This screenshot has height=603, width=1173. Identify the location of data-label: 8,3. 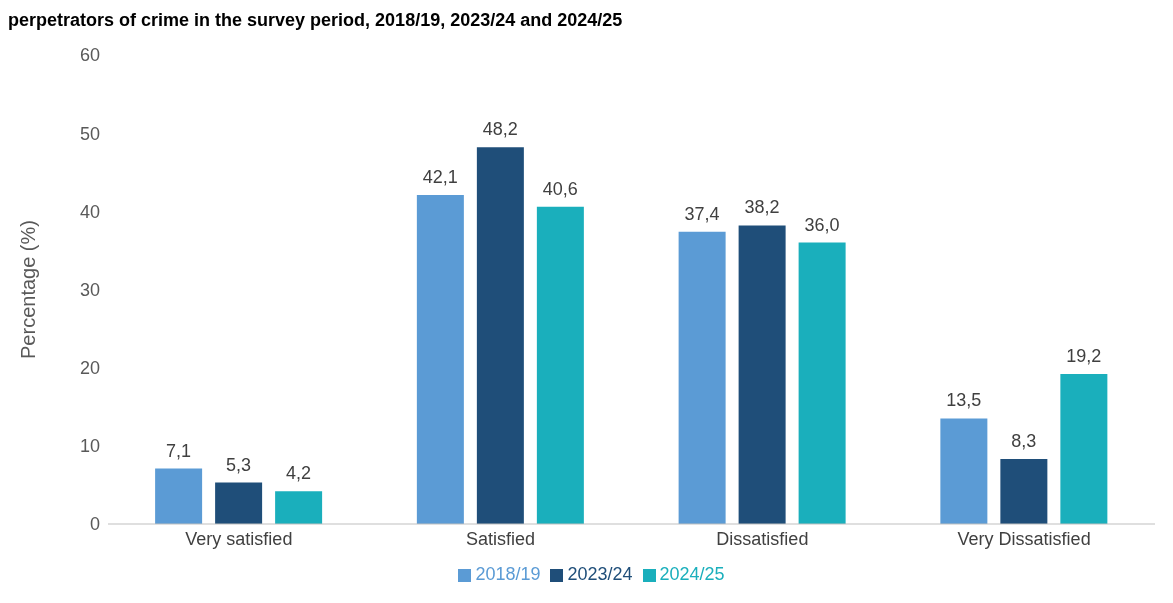
(1024, 441).